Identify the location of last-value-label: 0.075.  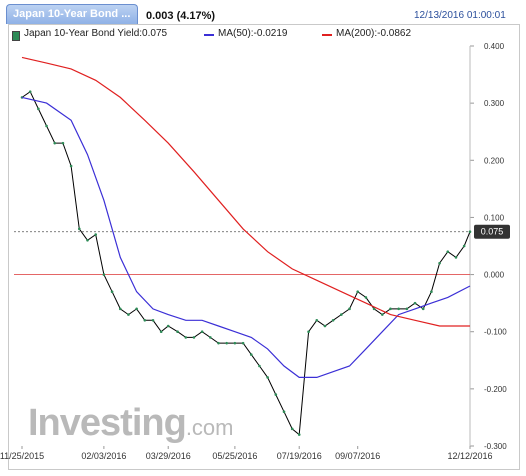
(492, 232).